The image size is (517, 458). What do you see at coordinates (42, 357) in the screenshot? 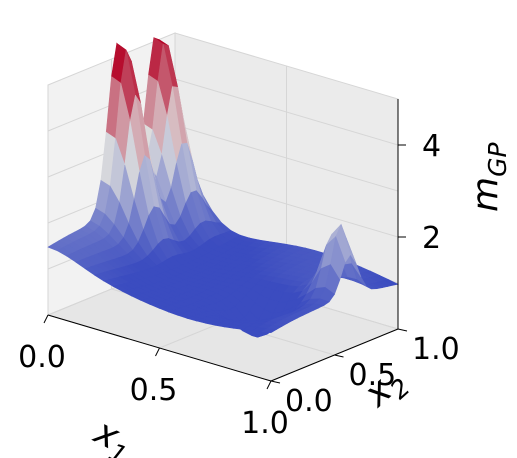
I see `x1-tick-label: 0.0` at bounding box center [42, 357].